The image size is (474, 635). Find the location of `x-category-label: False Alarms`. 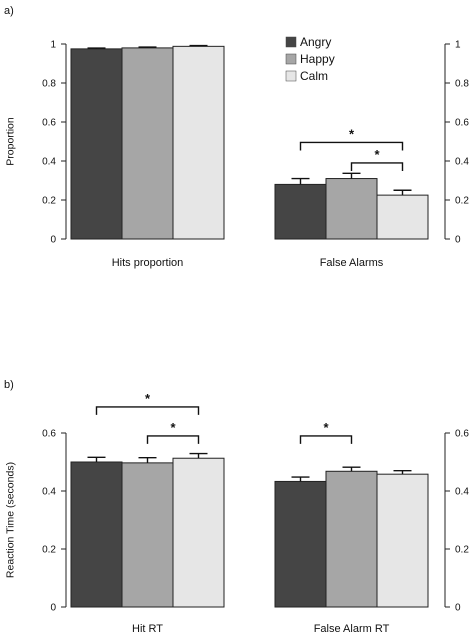

x-category-label: False Alarms is located at coordinates (352, 263).